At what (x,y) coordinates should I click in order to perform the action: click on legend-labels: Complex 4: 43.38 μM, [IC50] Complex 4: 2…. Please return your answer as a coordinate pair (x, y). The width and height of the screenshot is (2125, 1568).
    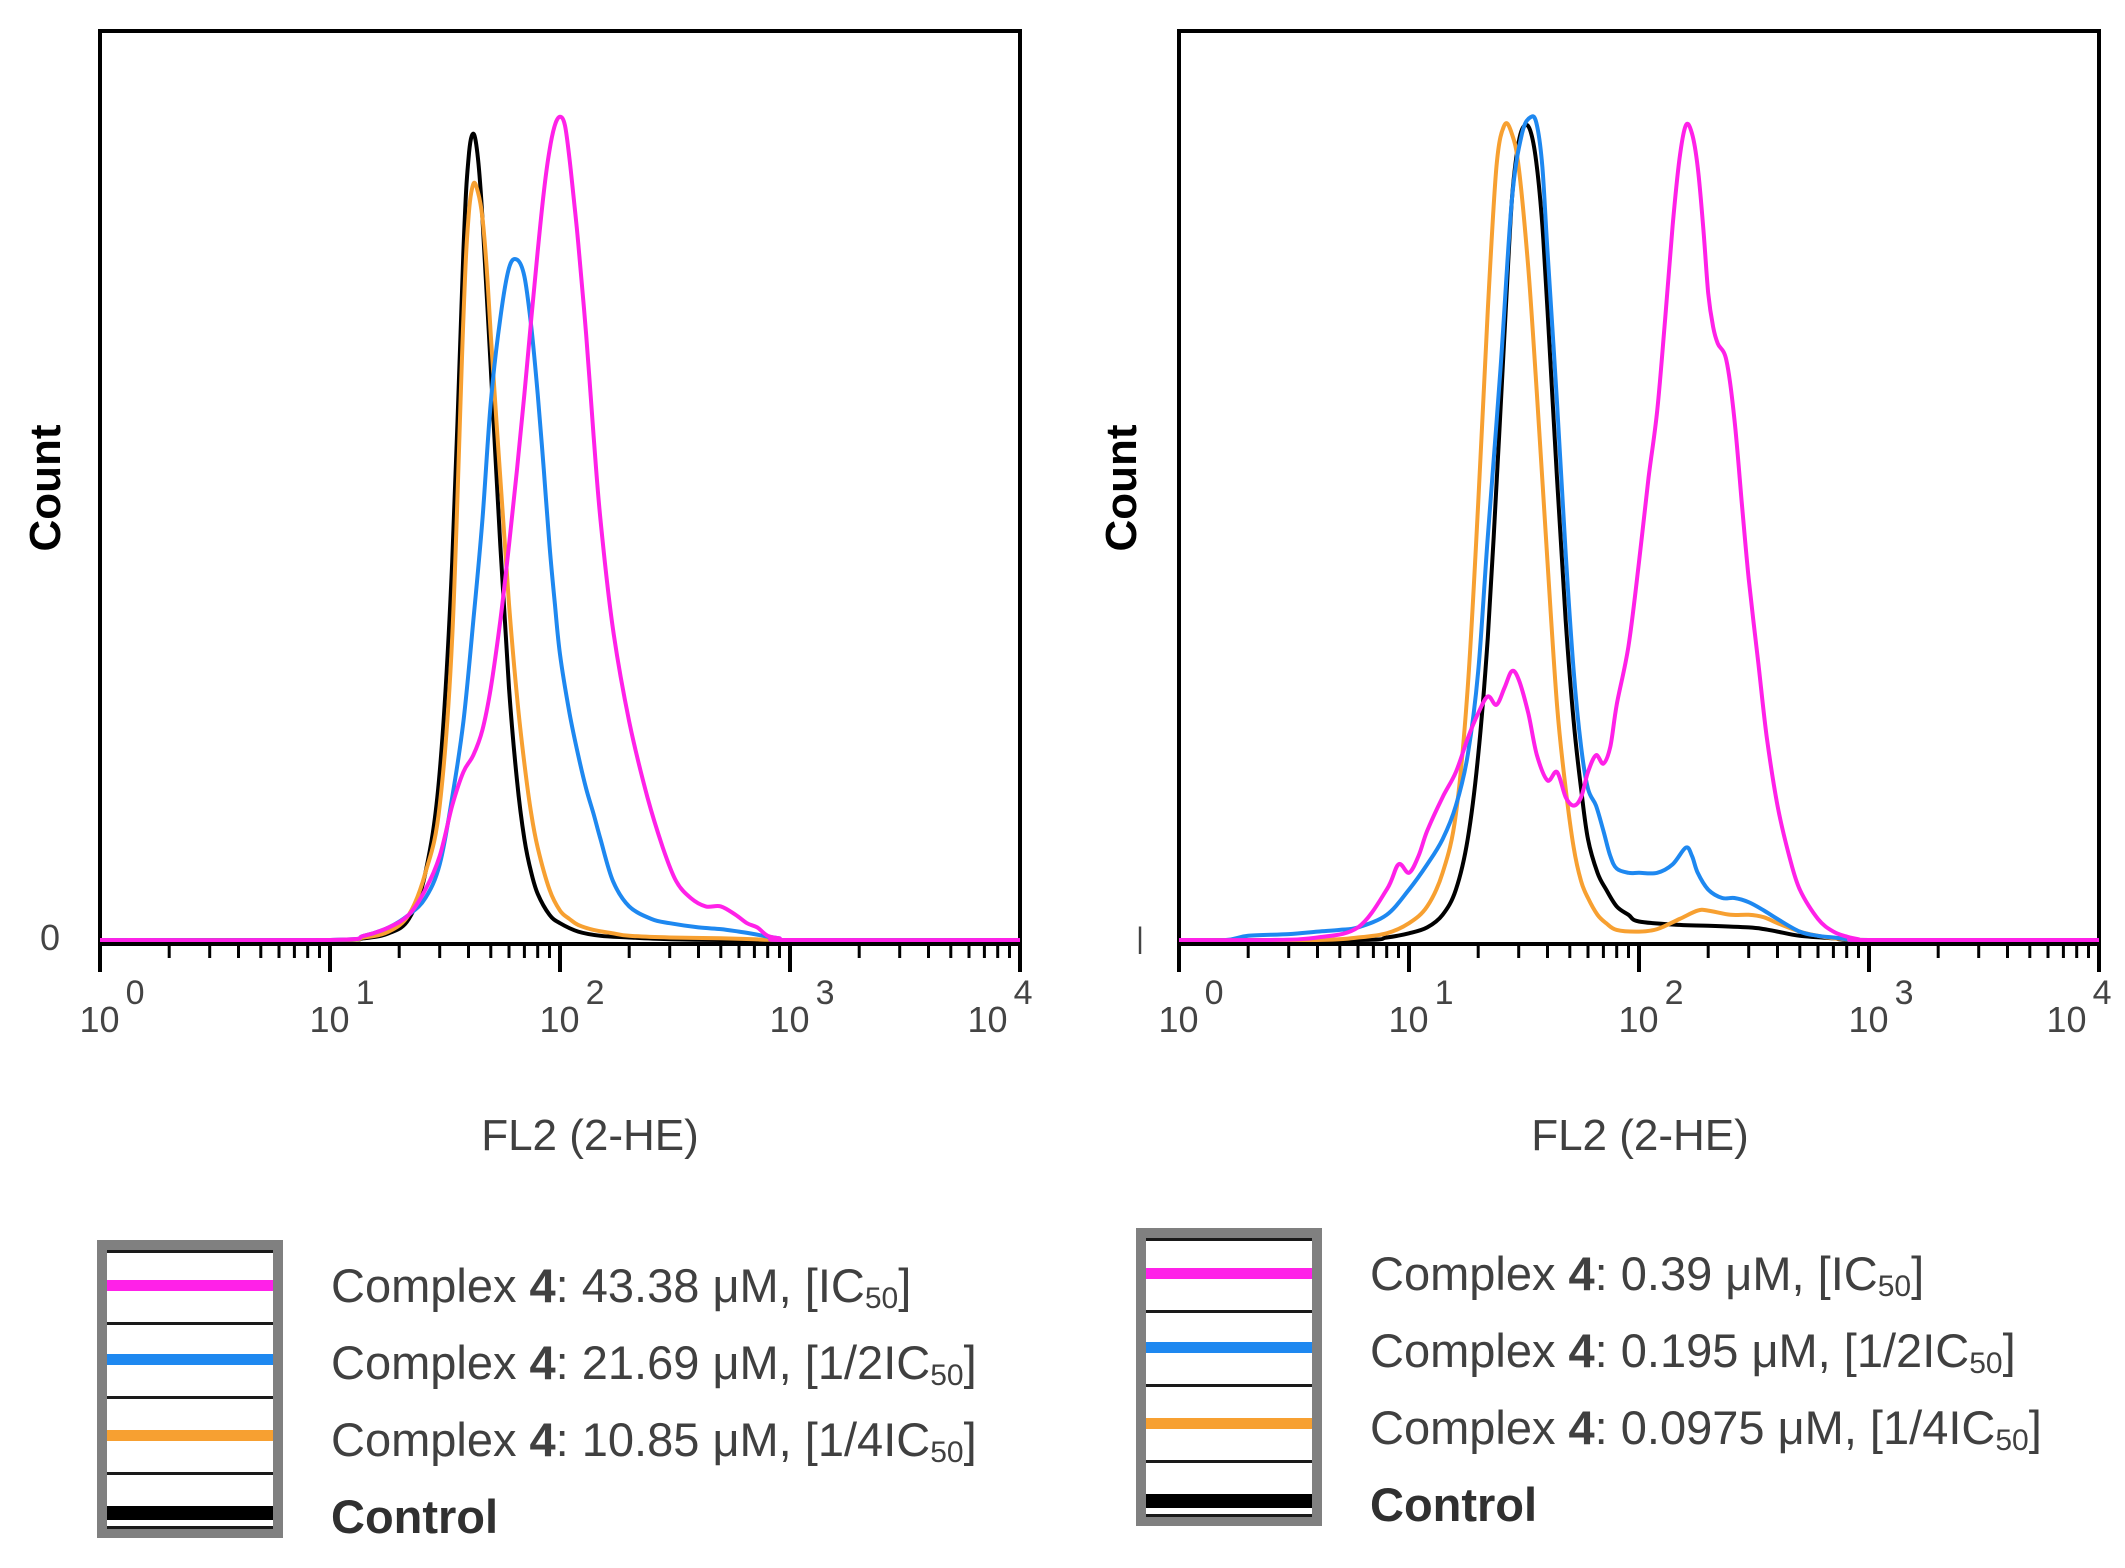
    Looking at the image, I should click on (654, 1401).